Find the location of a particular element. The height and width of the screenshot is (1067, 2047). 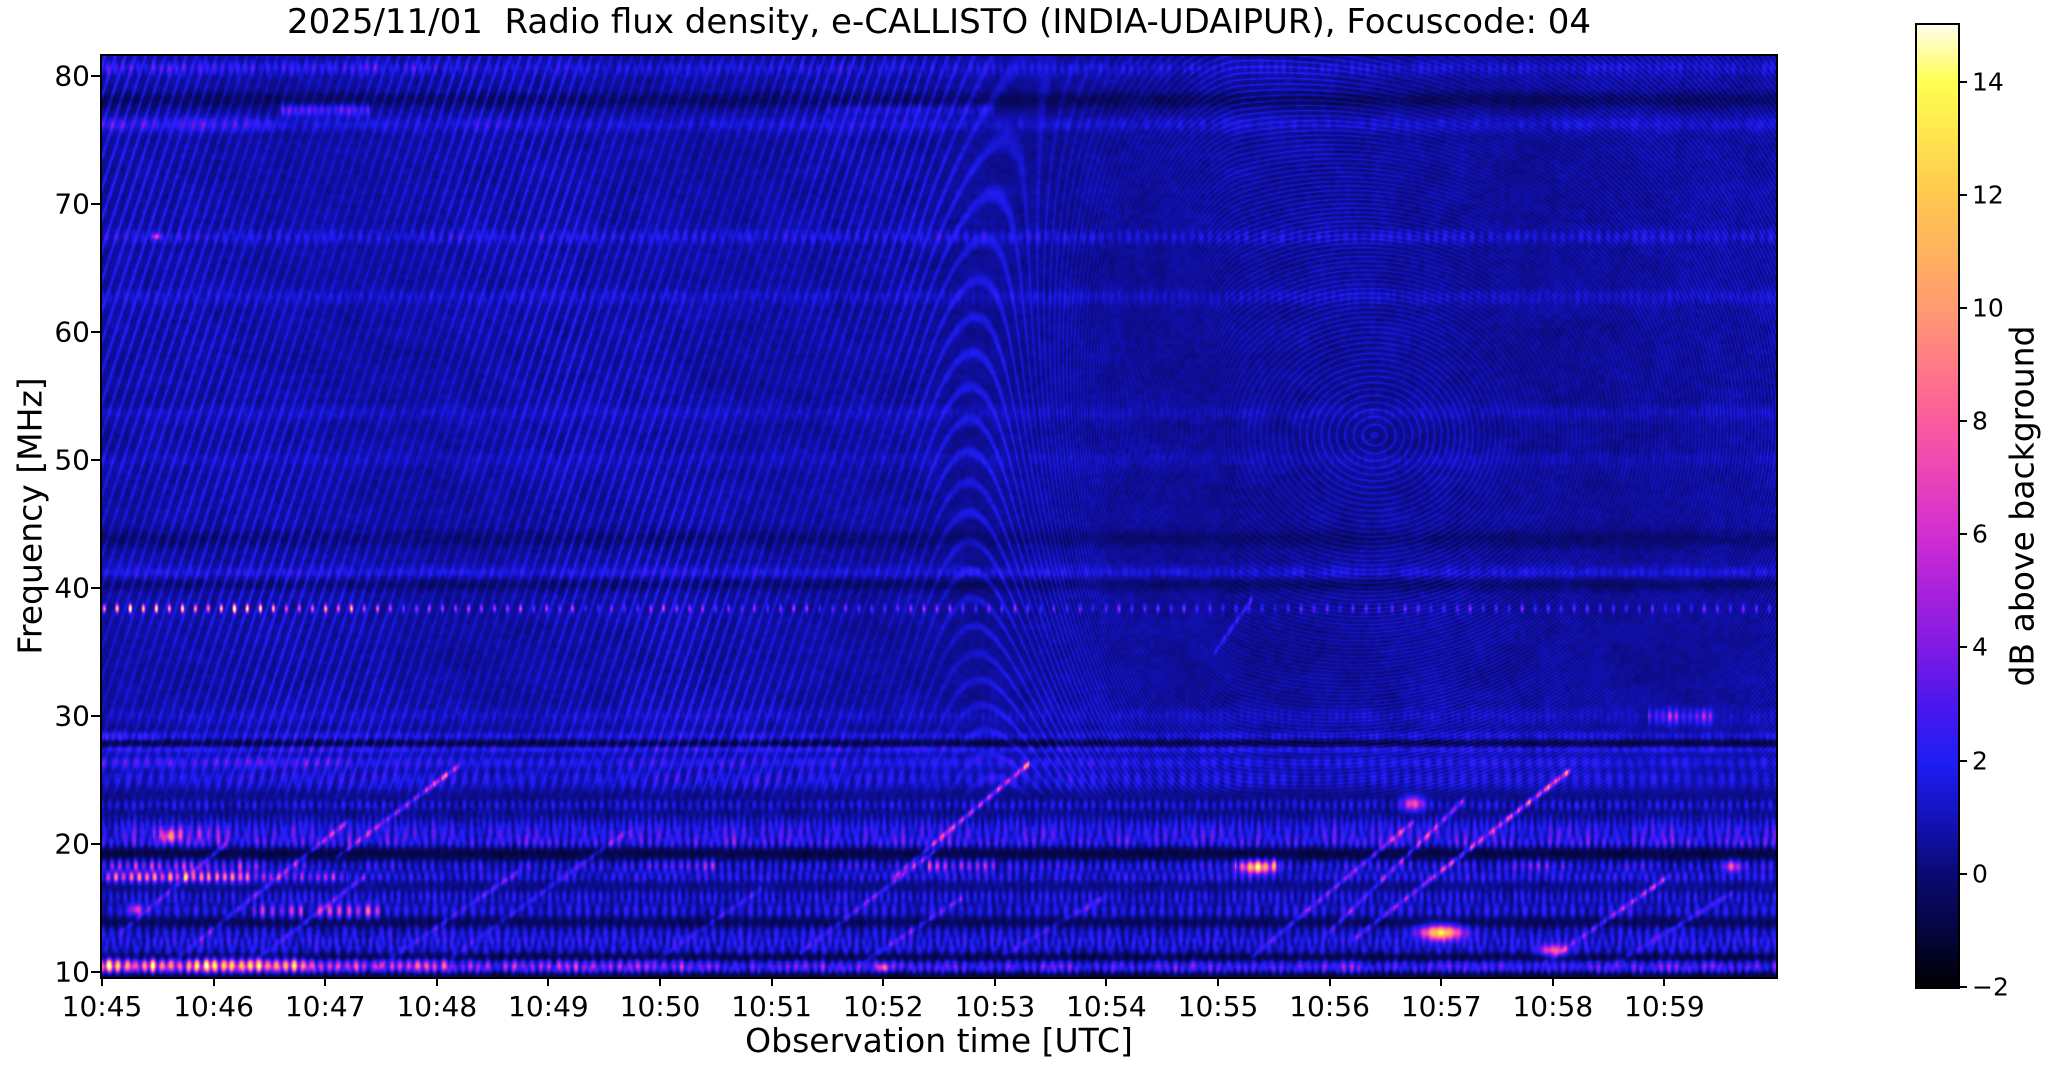

colorbar-tick-label: 2 is located at coordinates (1980, 761).